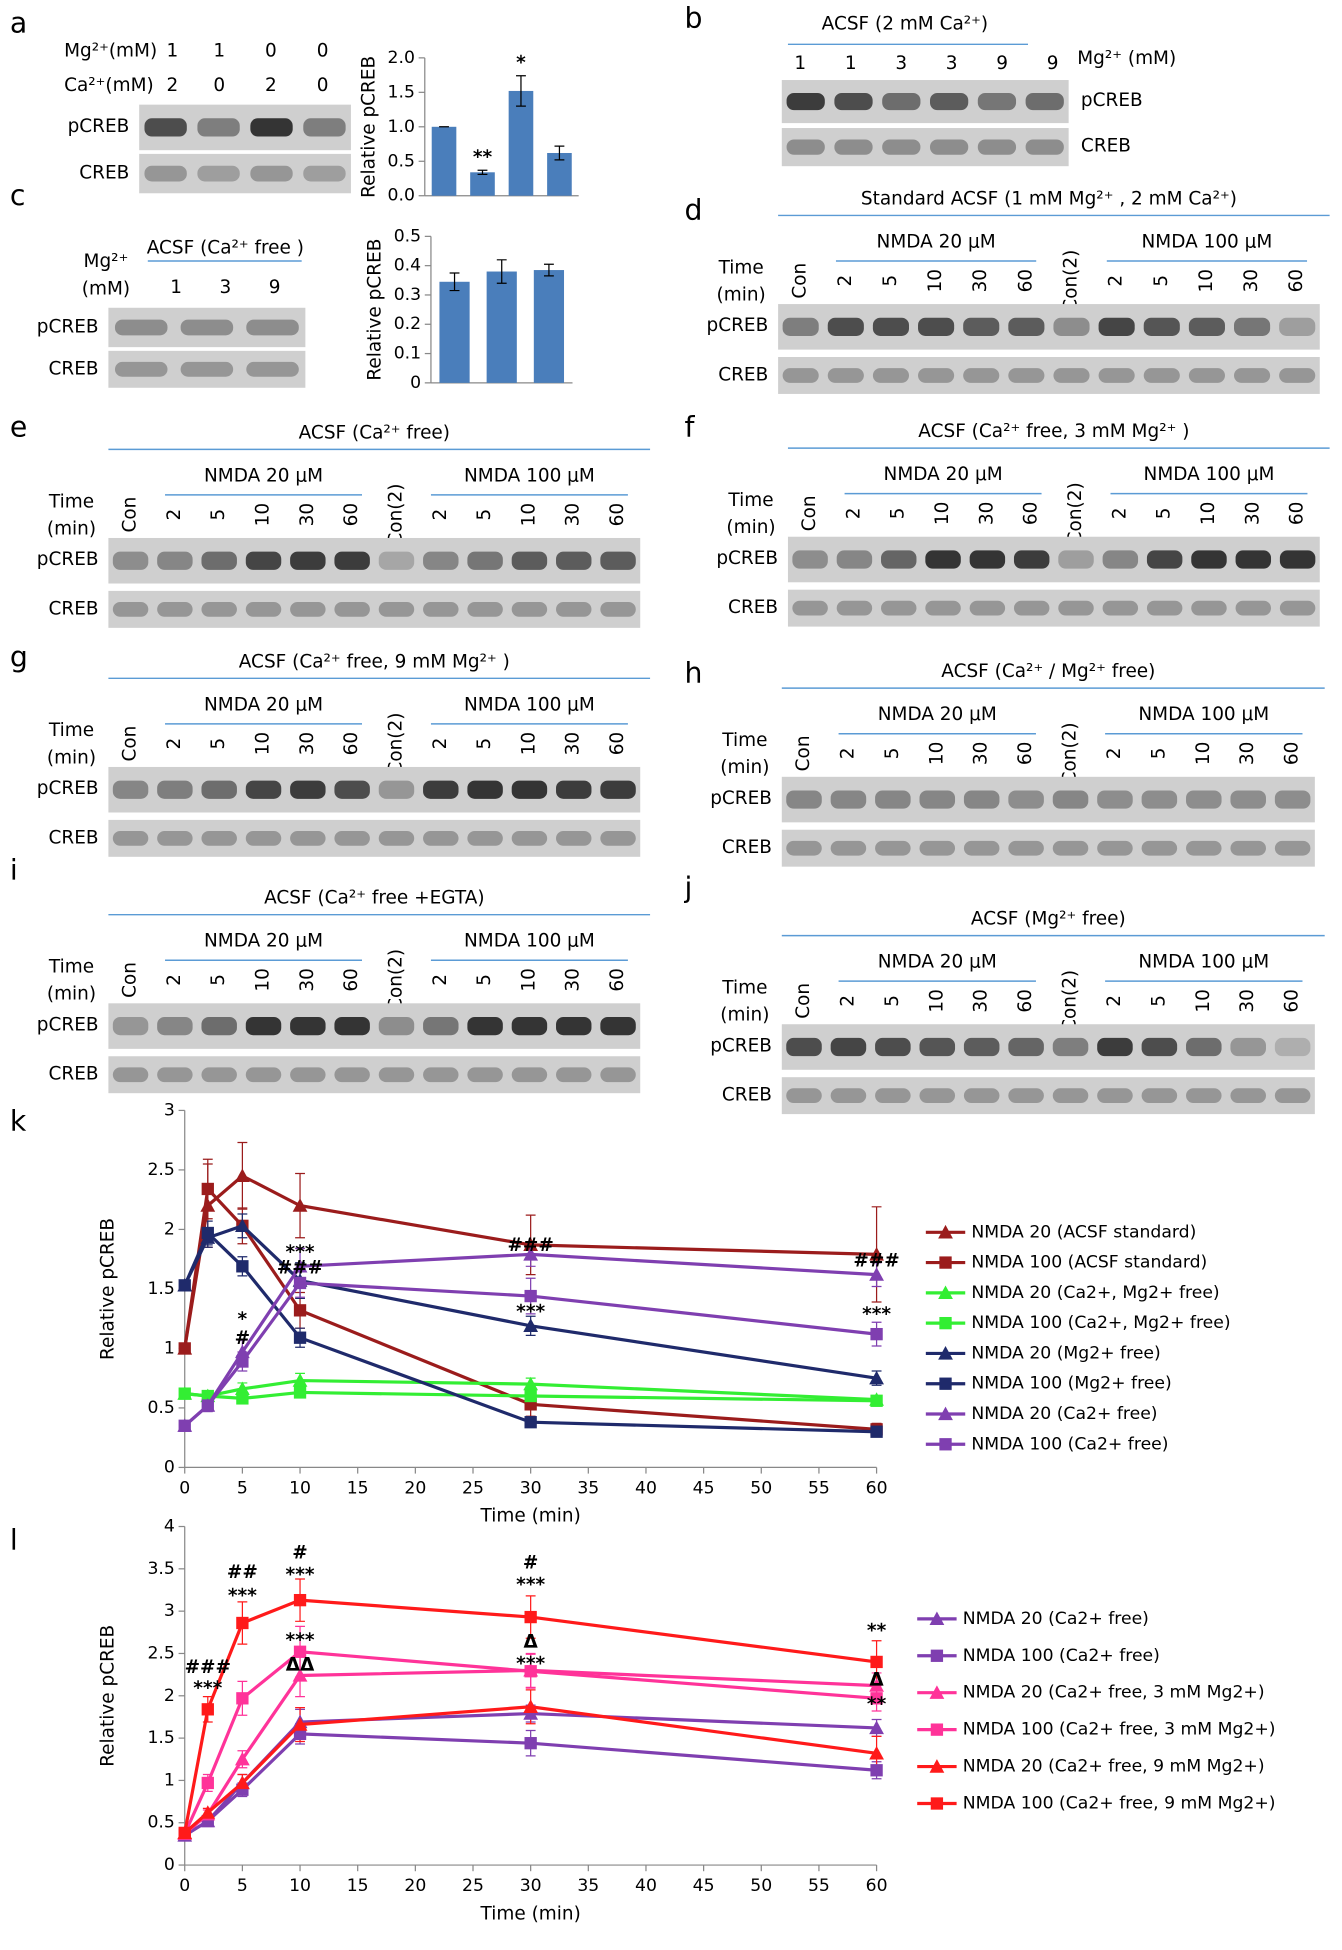  What do you see at coordinates (225, 248) in the screenshot?
I see `blot-title: ACSF (Ca²⁺ free )` at bounding box center [225, 248].